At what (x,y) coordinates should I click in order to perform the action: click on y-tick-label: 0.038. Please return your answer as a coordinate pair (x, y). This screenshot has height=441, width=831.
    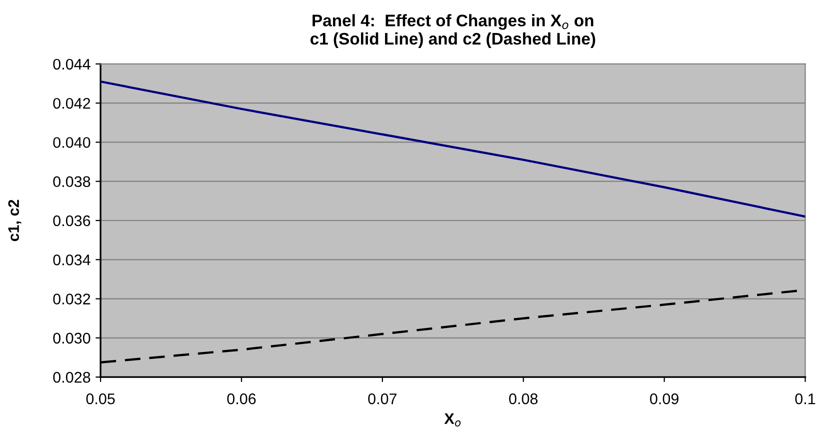
    Looking at the image, I should click on (71, 182).